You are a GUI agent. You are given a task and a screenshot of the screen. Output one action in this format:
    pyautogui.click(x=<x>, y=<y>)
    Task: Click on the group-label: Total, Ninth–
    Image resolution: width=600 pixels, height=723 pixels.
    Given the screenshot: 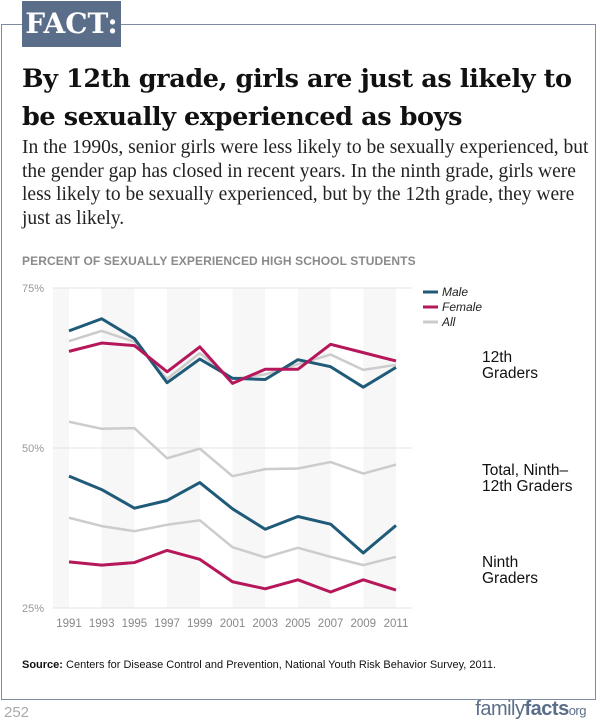 What is the action you would take?
    pyautogui.click(x=525, y=470)
    